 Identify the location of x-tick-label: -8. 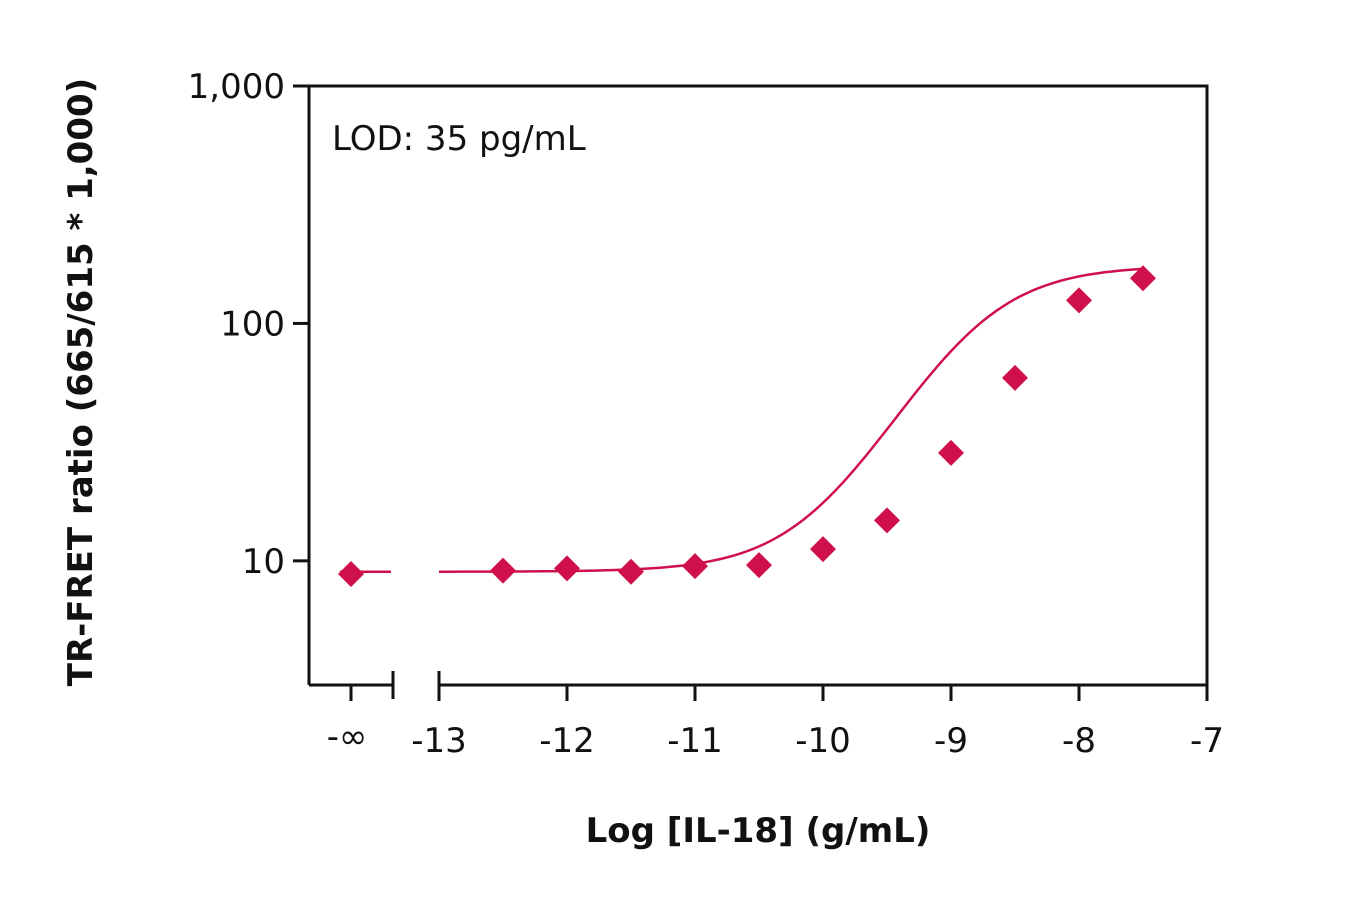
(1079, 741).